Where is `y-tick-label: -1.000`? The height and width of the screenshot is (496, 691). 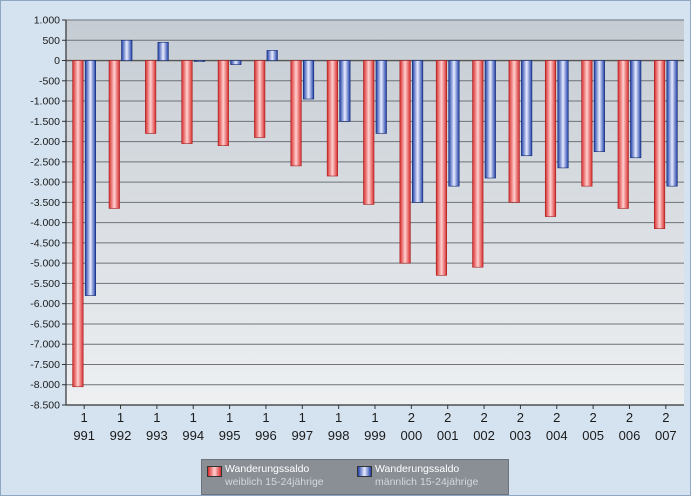
y-tick-label: -1.000 is located at coordinates (45, 102).